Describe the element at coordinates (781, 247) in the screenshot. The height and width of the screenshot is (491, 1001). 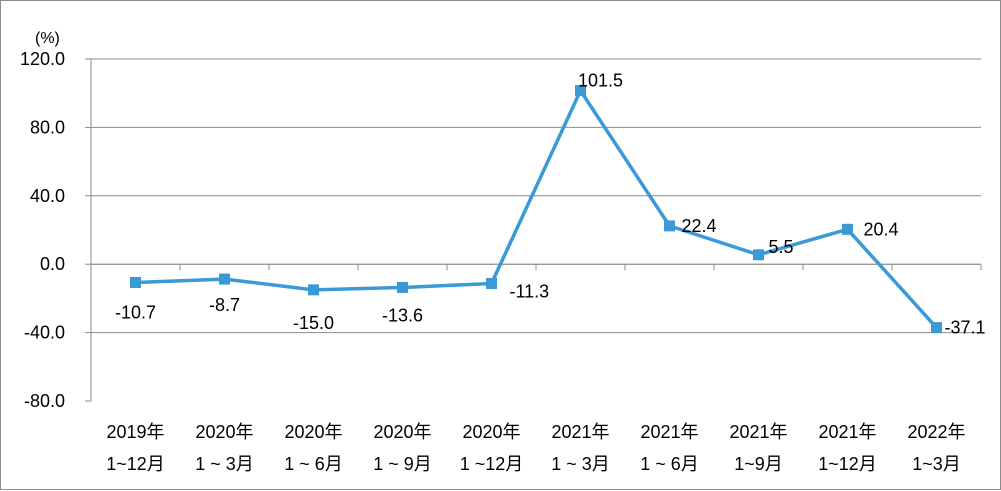
I see `data-label: 5.5` at that location.